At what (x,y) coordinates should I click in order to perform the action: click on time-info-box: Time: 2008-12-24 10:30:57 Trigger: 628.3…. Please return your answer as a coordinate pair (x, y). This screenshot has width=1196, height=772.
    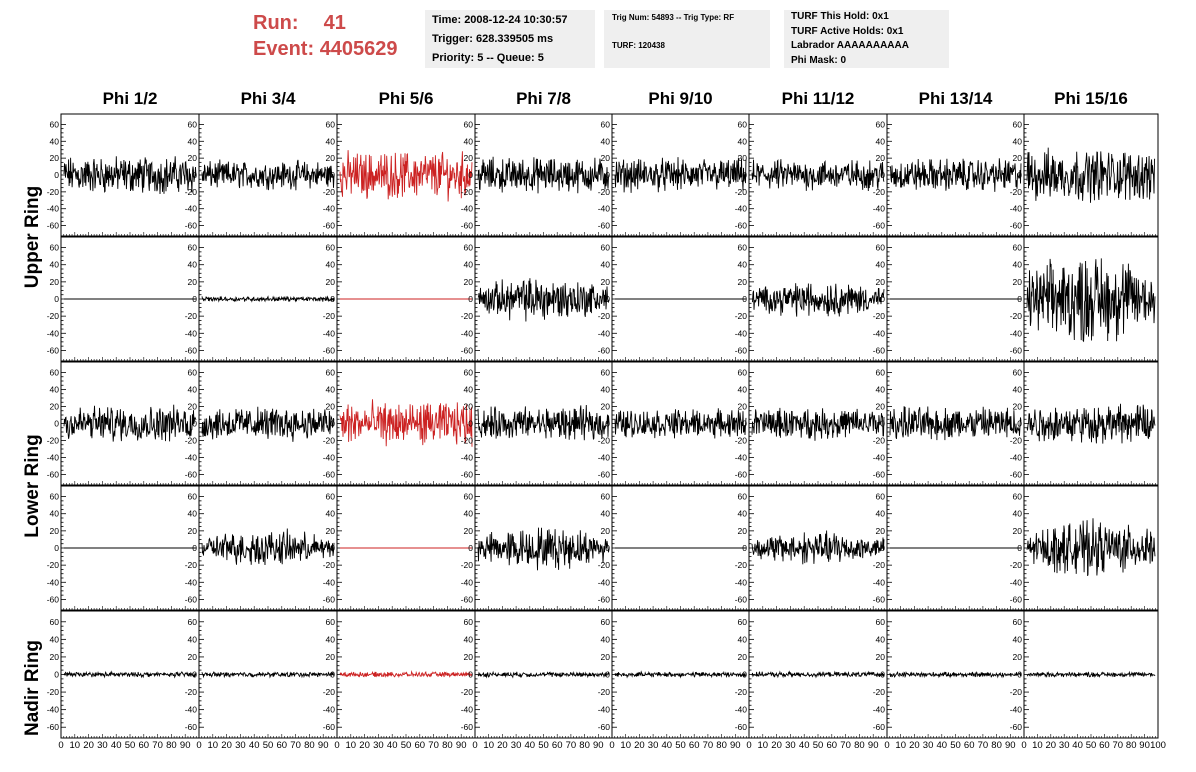
    Looking at the image, I should click on (510, 39).